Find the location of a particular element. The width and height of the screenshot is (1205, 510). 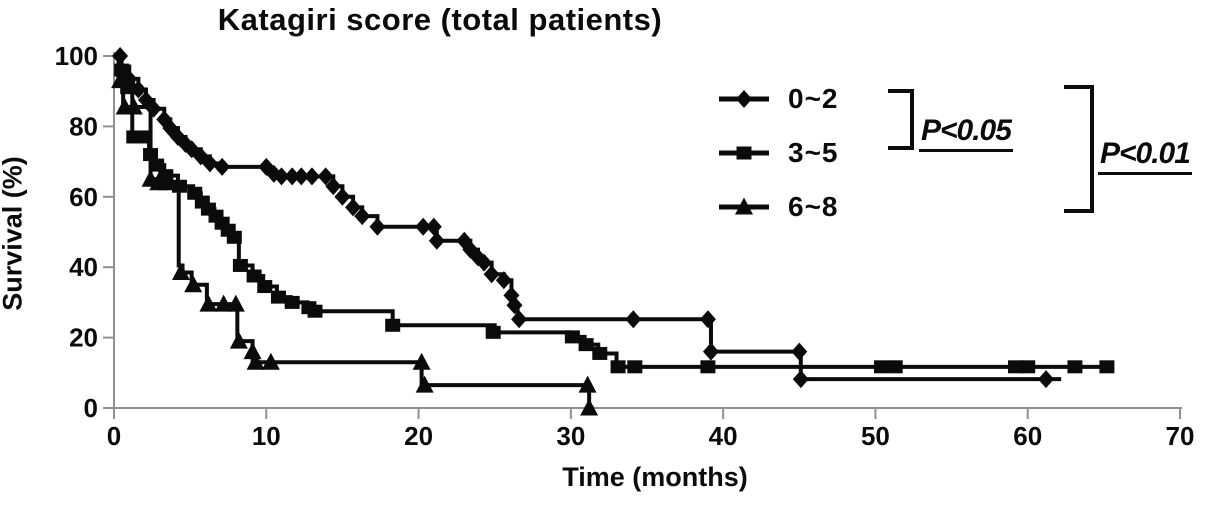

legend: 0~2 3~5 6~8 is located at coordinates (778, 153).